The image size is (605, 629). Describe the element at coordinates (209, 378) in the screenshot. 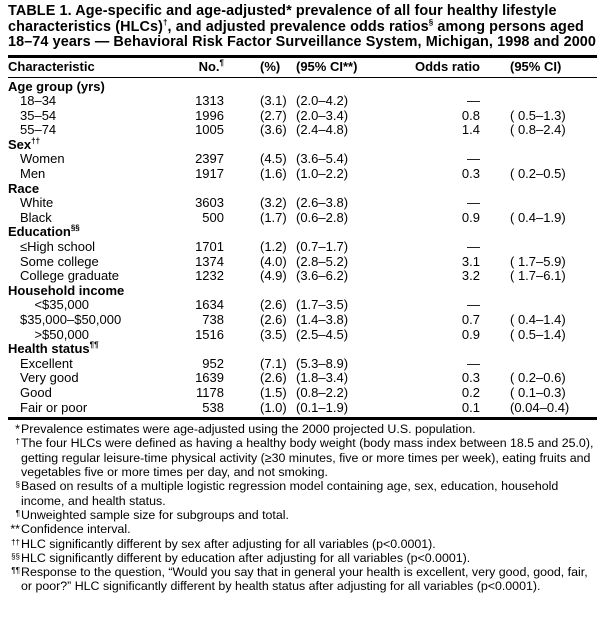

I see `no-cell: 1639` at that location.